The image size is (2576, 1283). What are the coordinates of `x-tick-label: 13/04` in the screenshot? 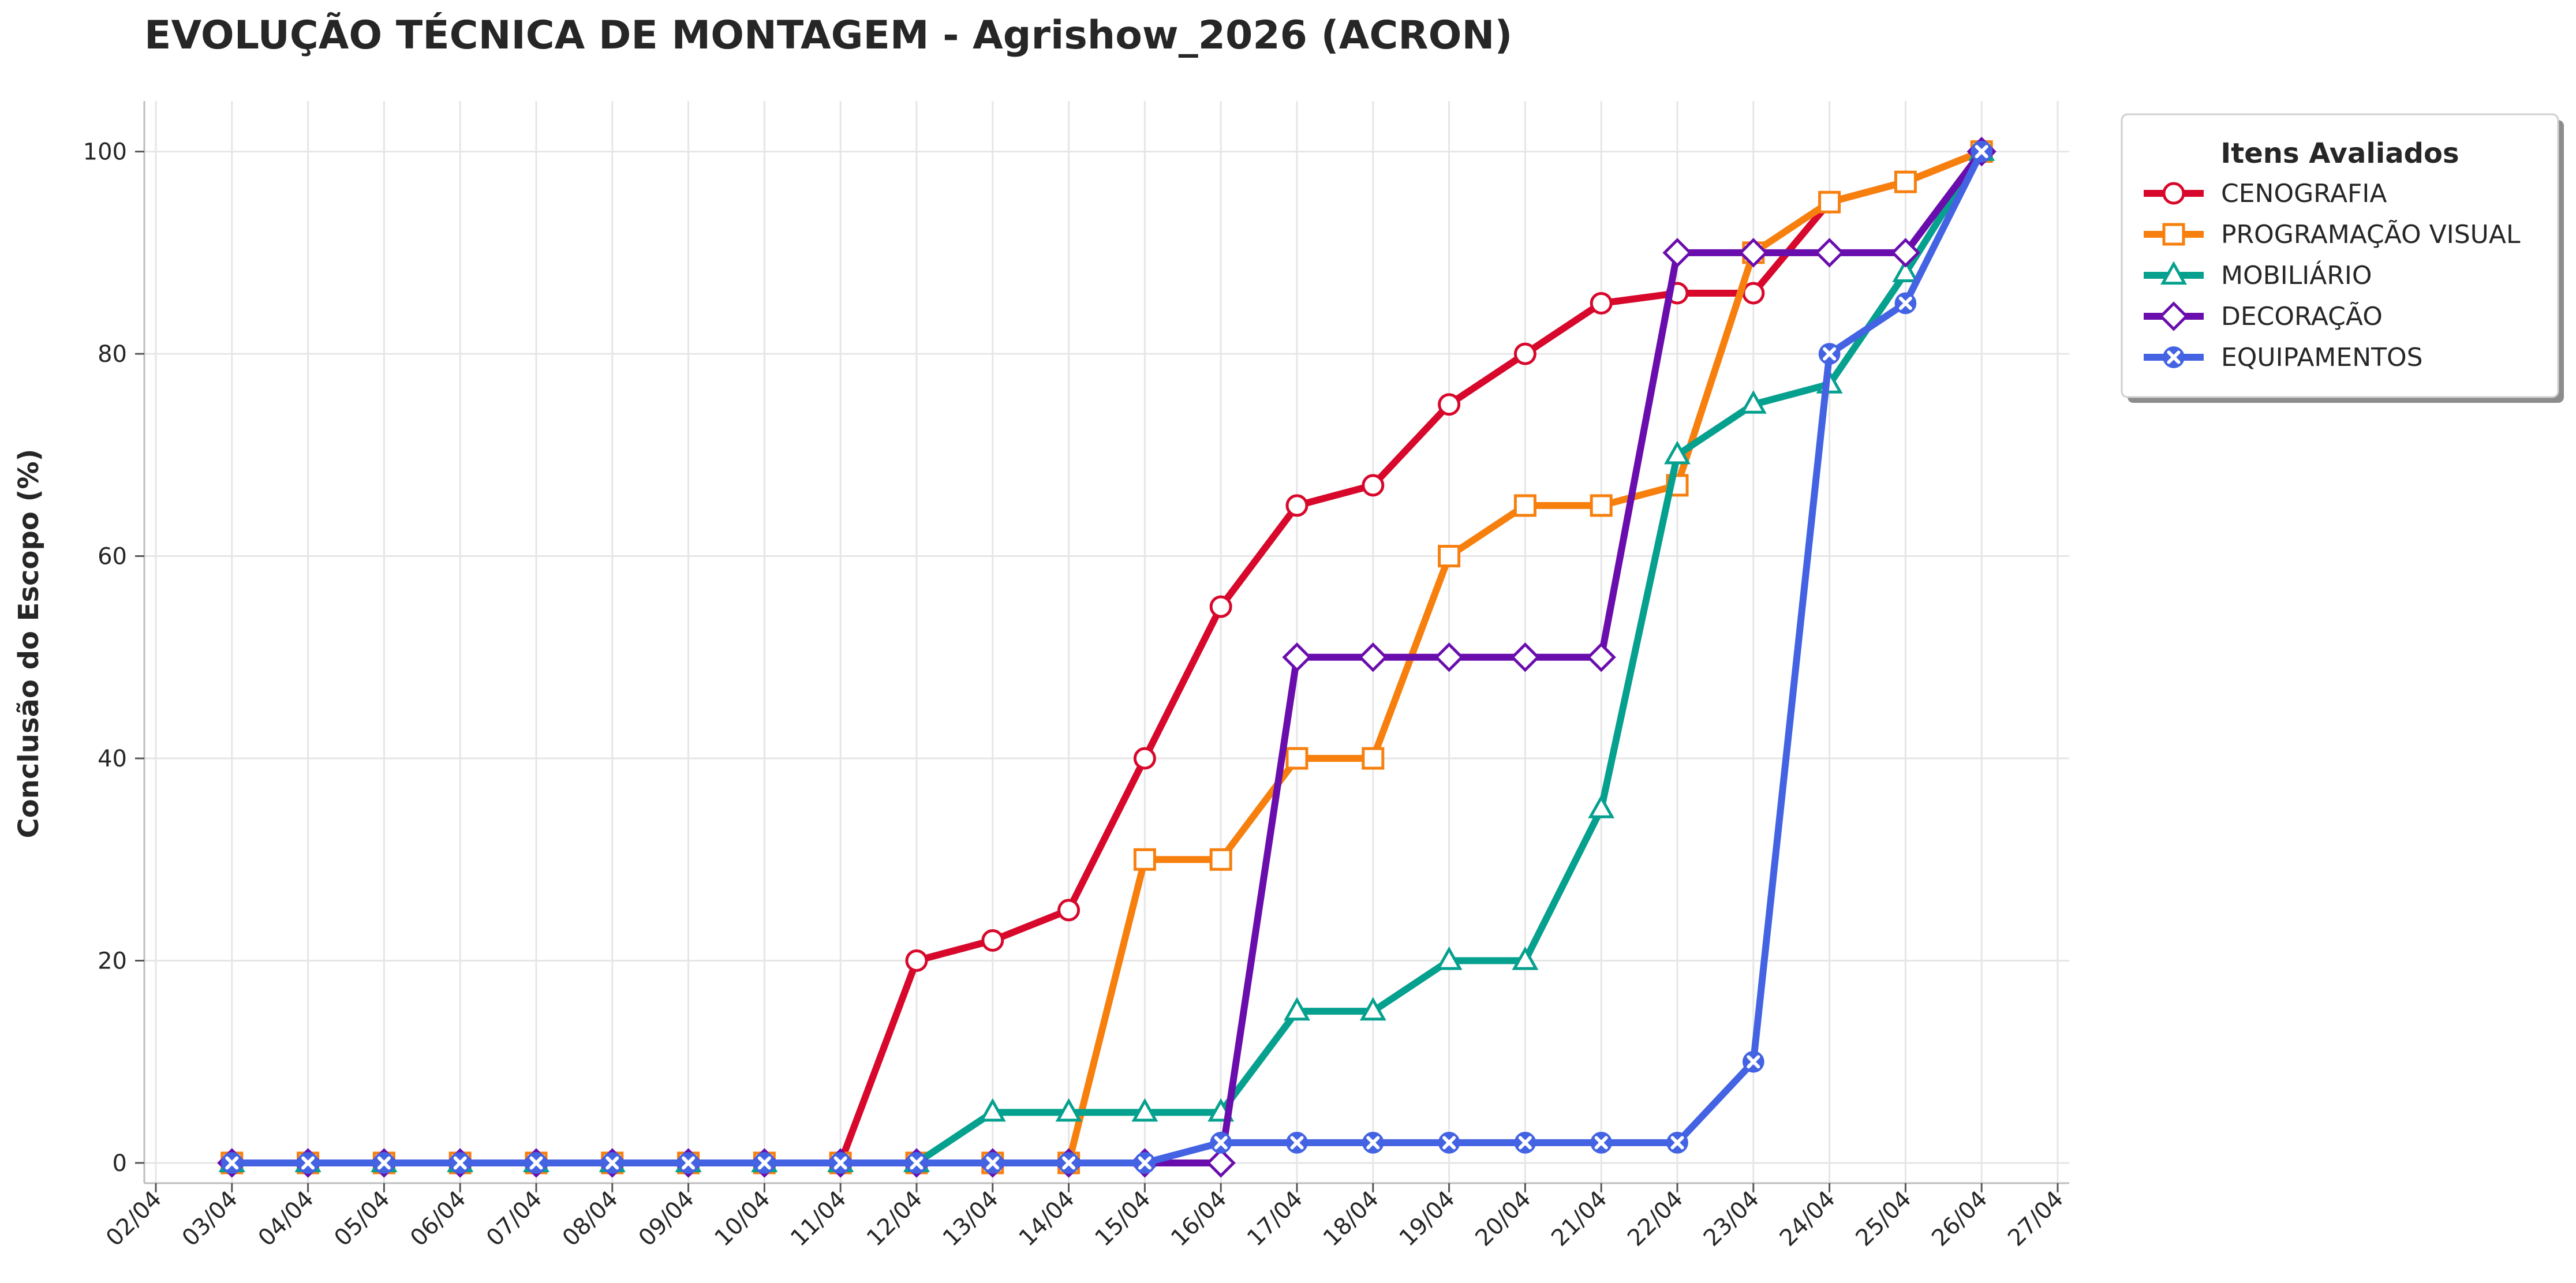 It's located at (971, 1219).